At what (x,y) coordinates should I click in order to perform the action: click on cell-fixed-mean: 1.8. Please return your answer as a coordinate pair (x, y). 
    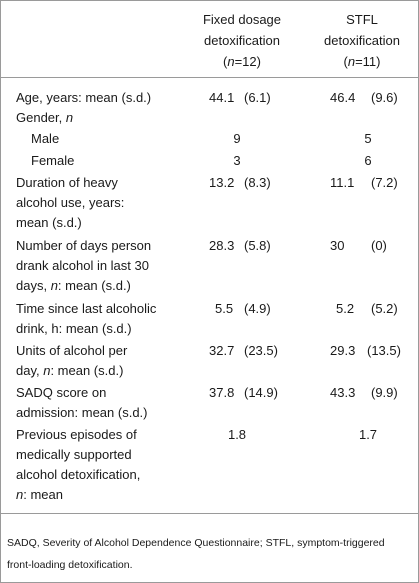
    Looking at the image, I should click on (237, 434).